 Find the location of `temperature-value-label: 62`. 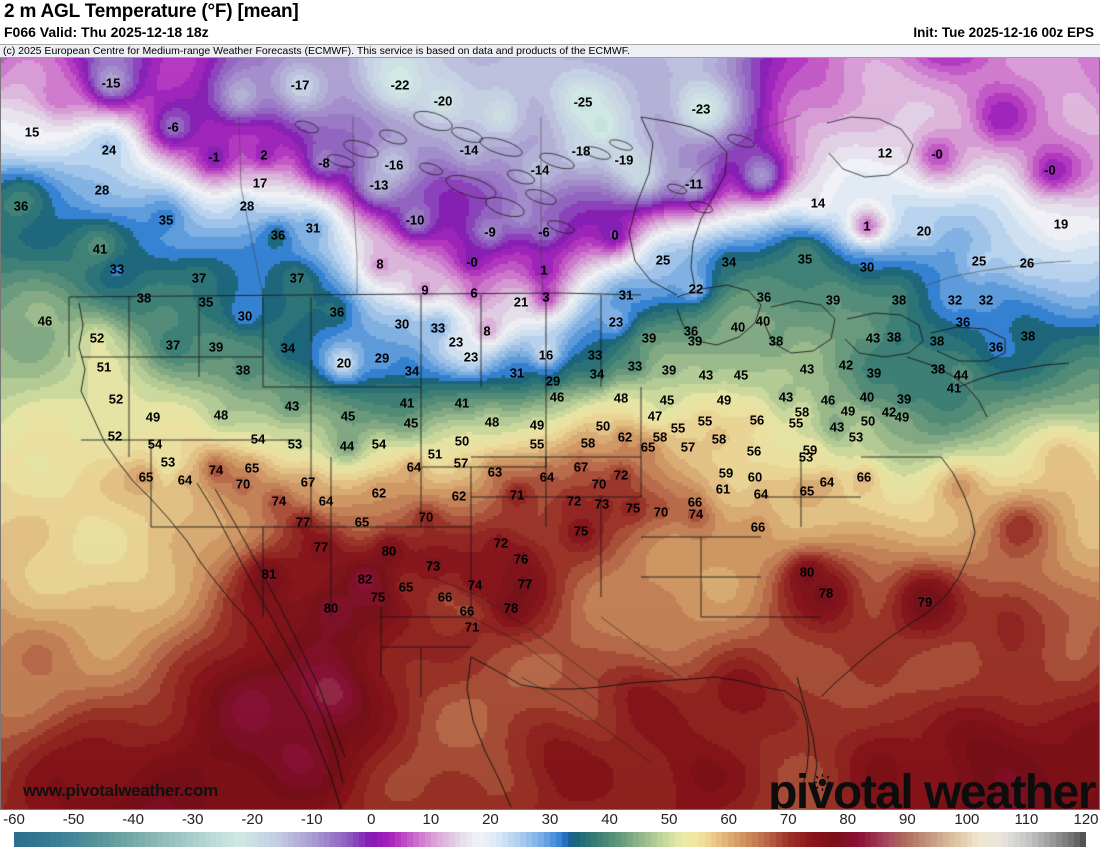

temperature-value-label: 62 is located at coordinates (625, 437).